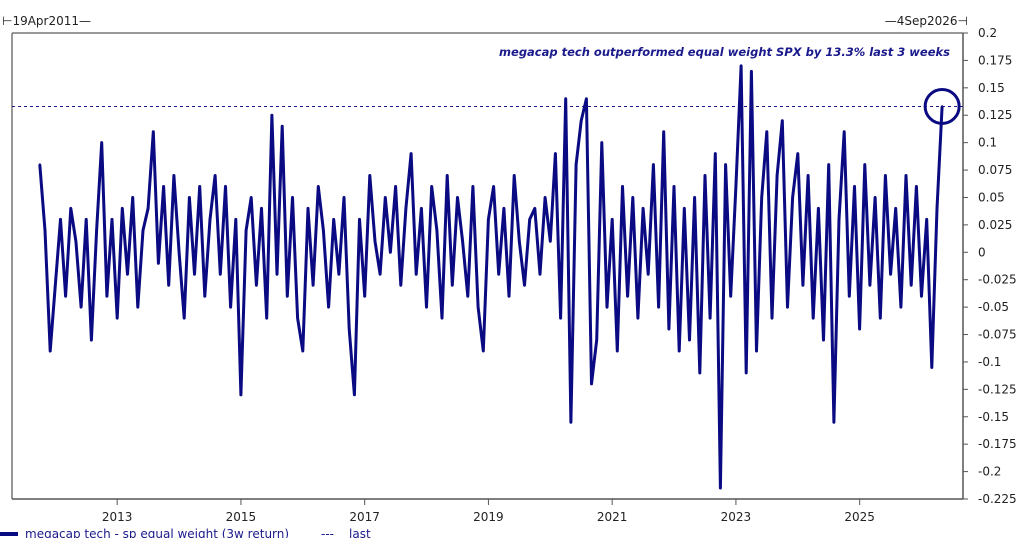 The height and width of the screenshot is (538, 1024). What do you see at coordinates (995, 170) in the screenshot?
I see `y-tick-label: 0.075` at bounding box center [995, 170].